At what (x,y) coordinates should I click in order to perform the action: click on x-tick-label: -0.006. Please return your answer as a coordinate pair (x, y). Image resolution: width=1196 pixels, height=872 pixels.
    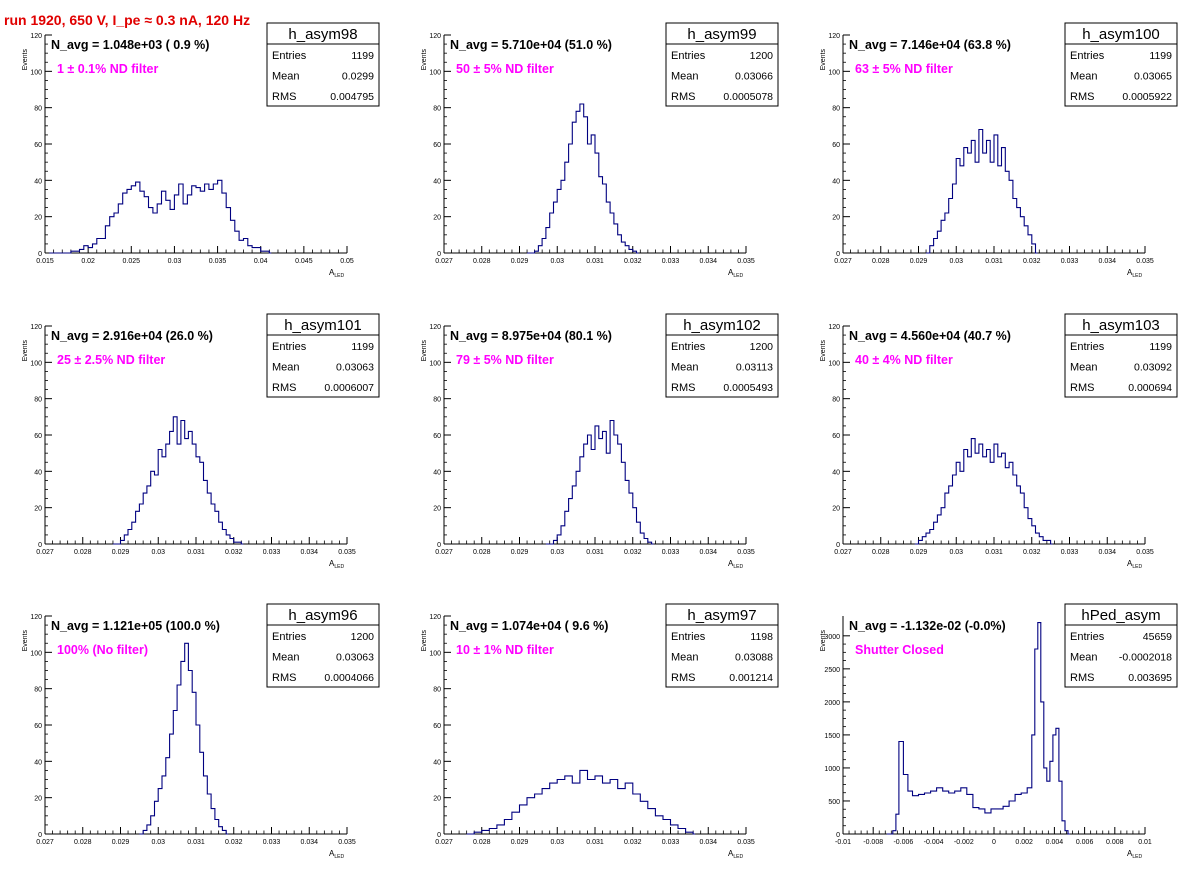
    Looking at the image, I should click on (903, 842).